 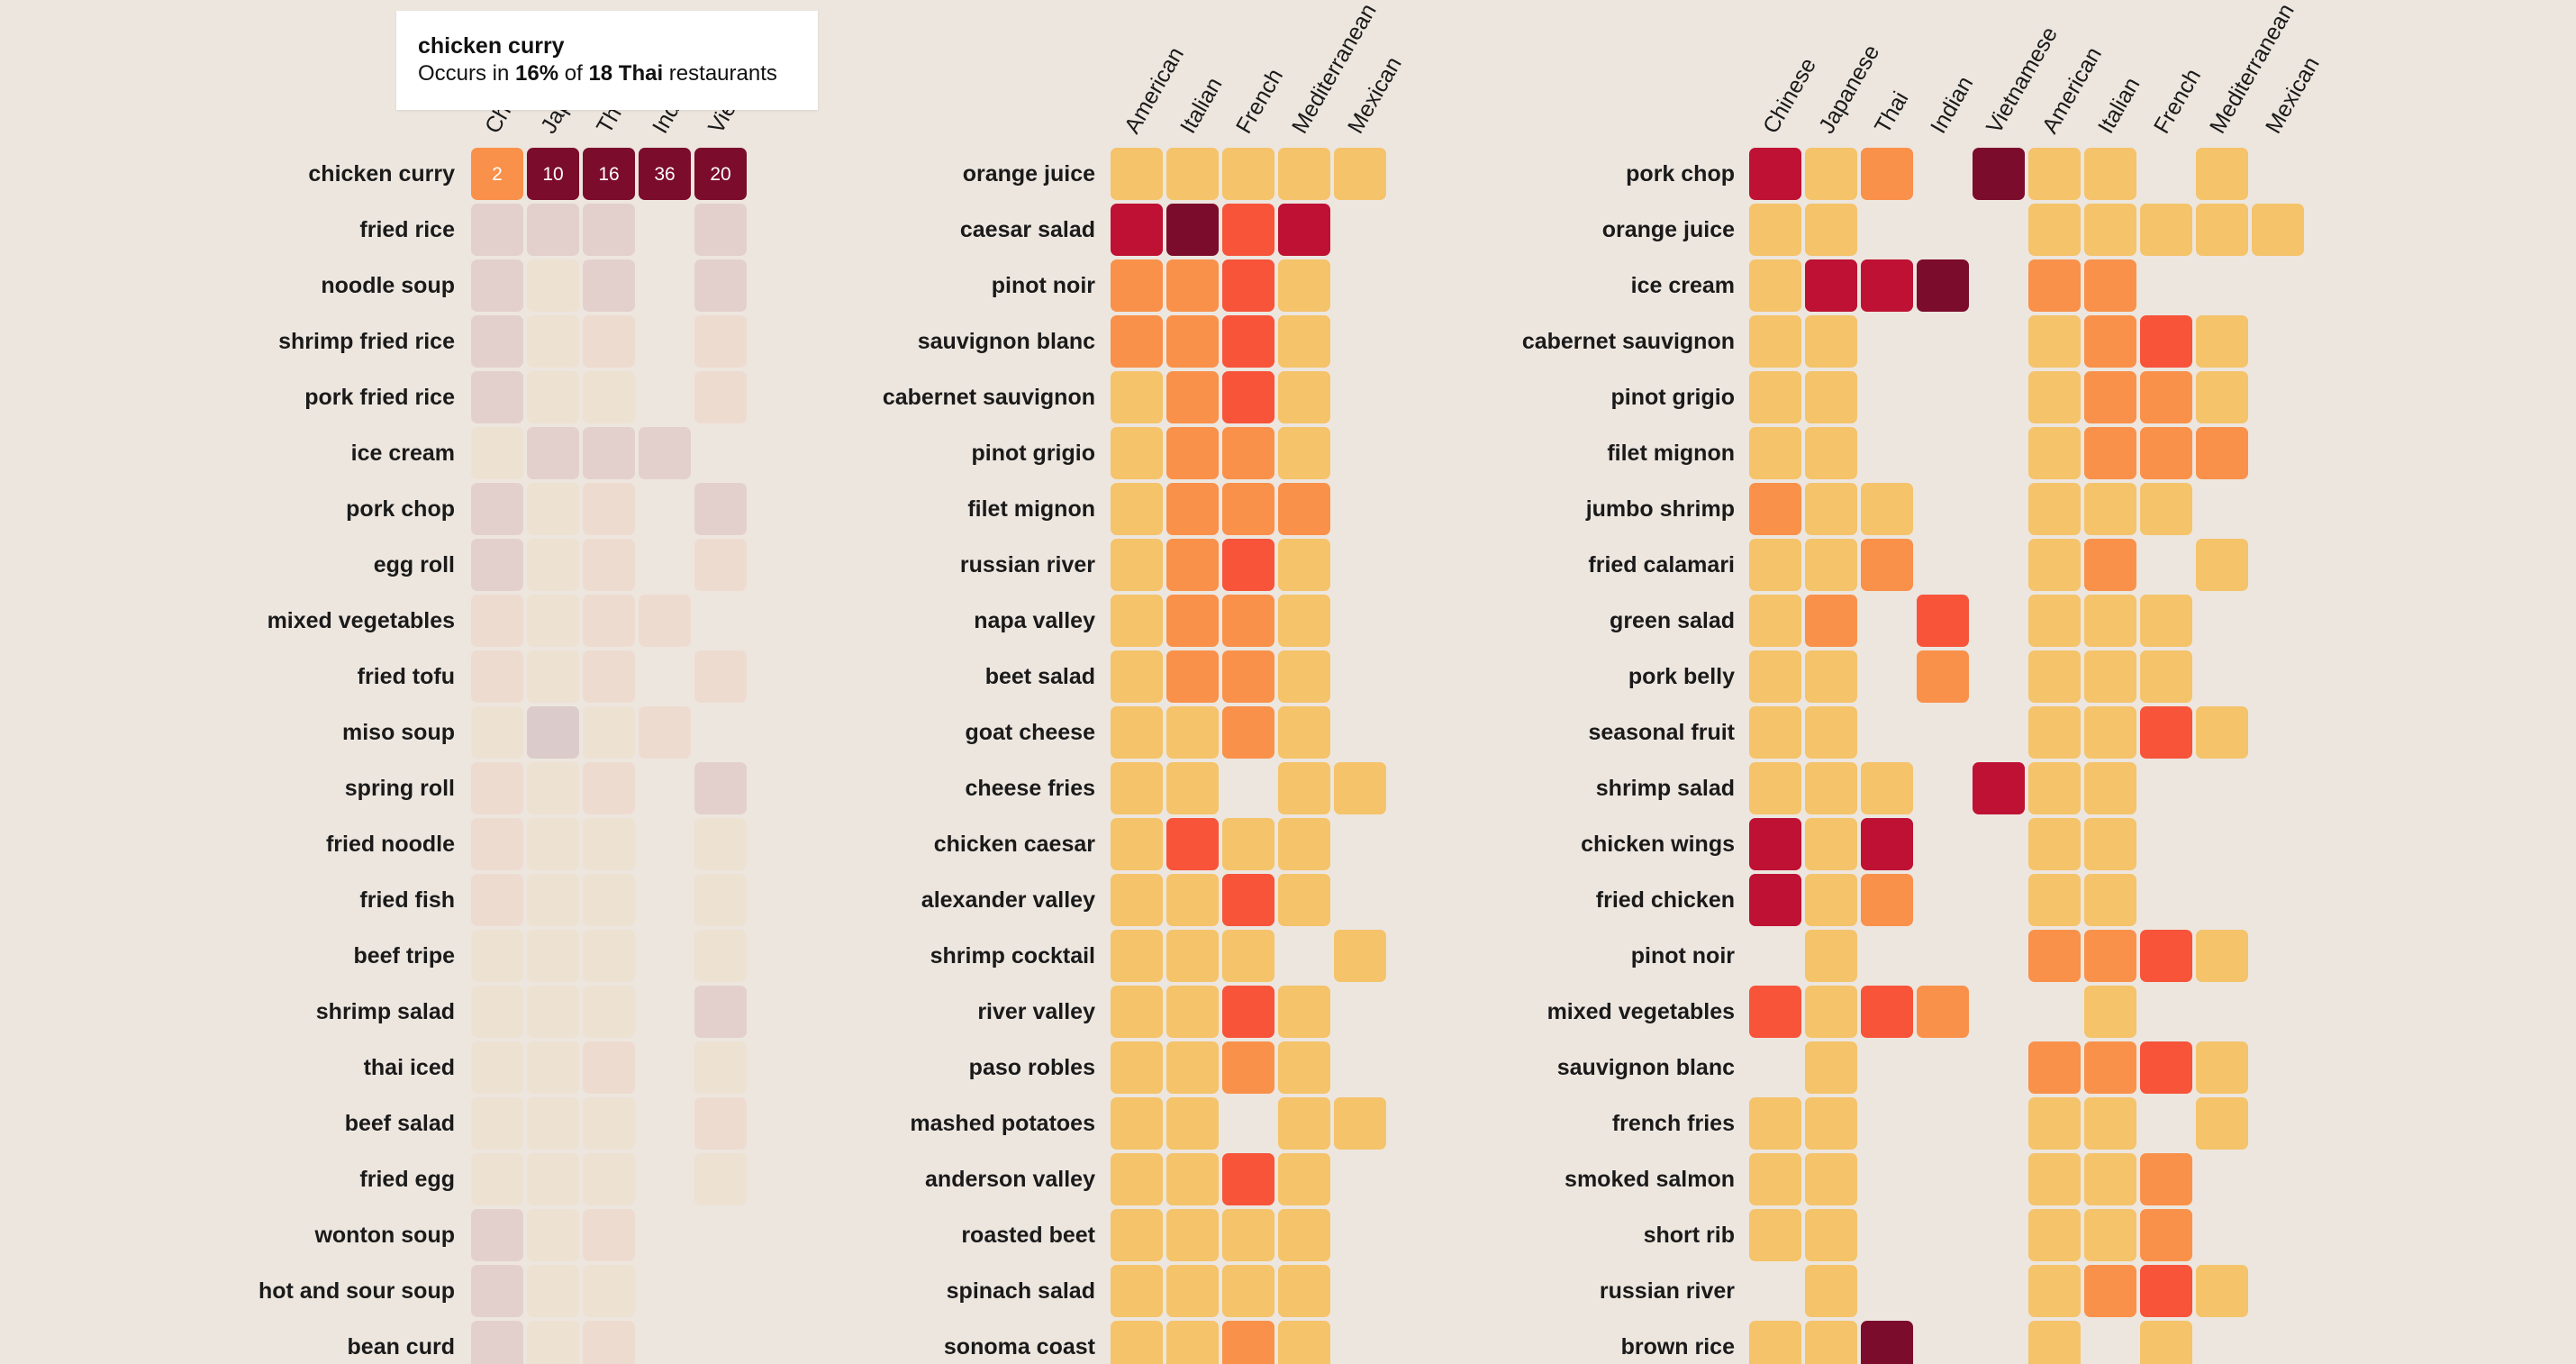 I want to click on cell-shrimp-cocktail-italian, so click(x=1192, y=956).